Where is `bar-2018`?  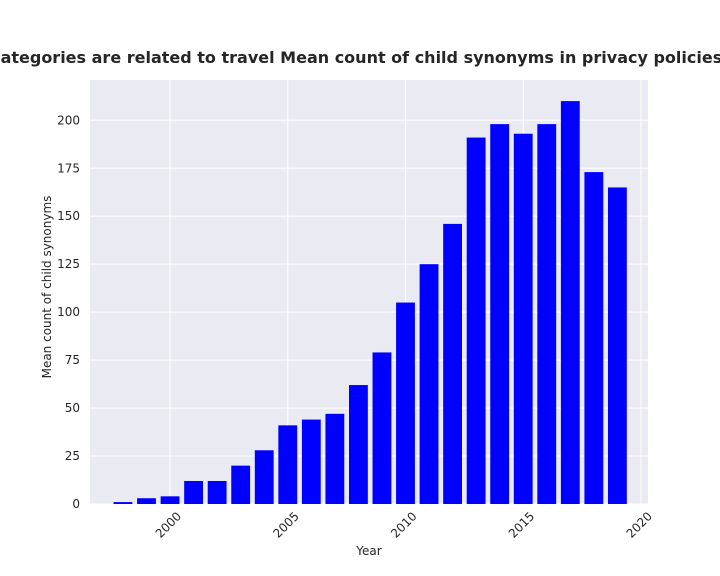
bar-2018 is located at coordinates (594, 338).